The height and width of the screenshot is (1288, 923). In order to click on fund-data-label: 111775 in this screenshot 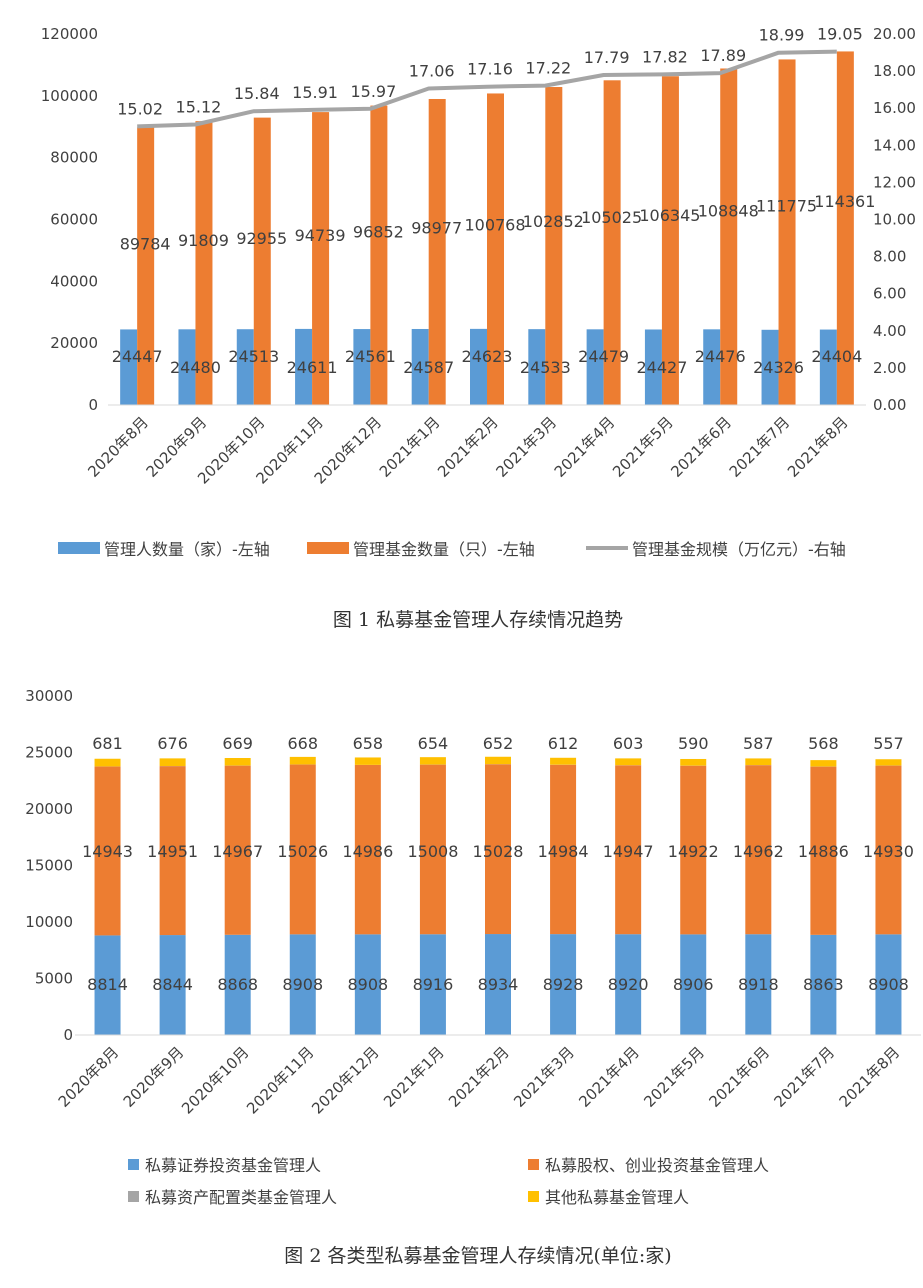, I will do `click(786, 205)`.